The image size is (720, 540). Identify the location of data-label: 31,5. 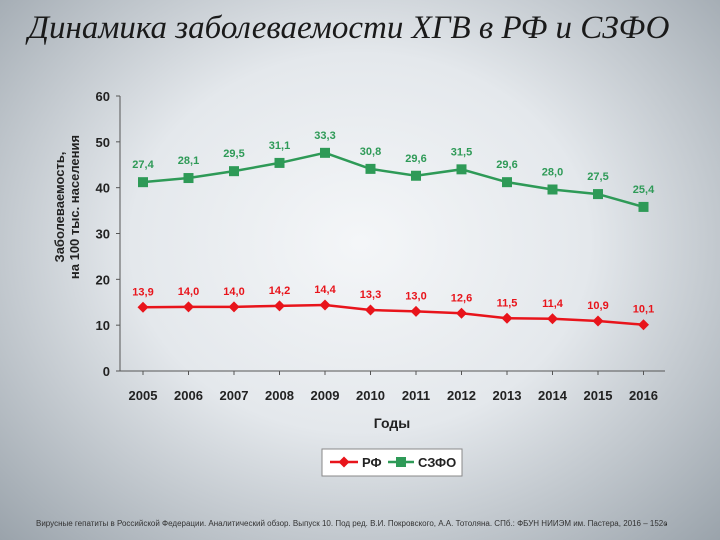
(461, 152).